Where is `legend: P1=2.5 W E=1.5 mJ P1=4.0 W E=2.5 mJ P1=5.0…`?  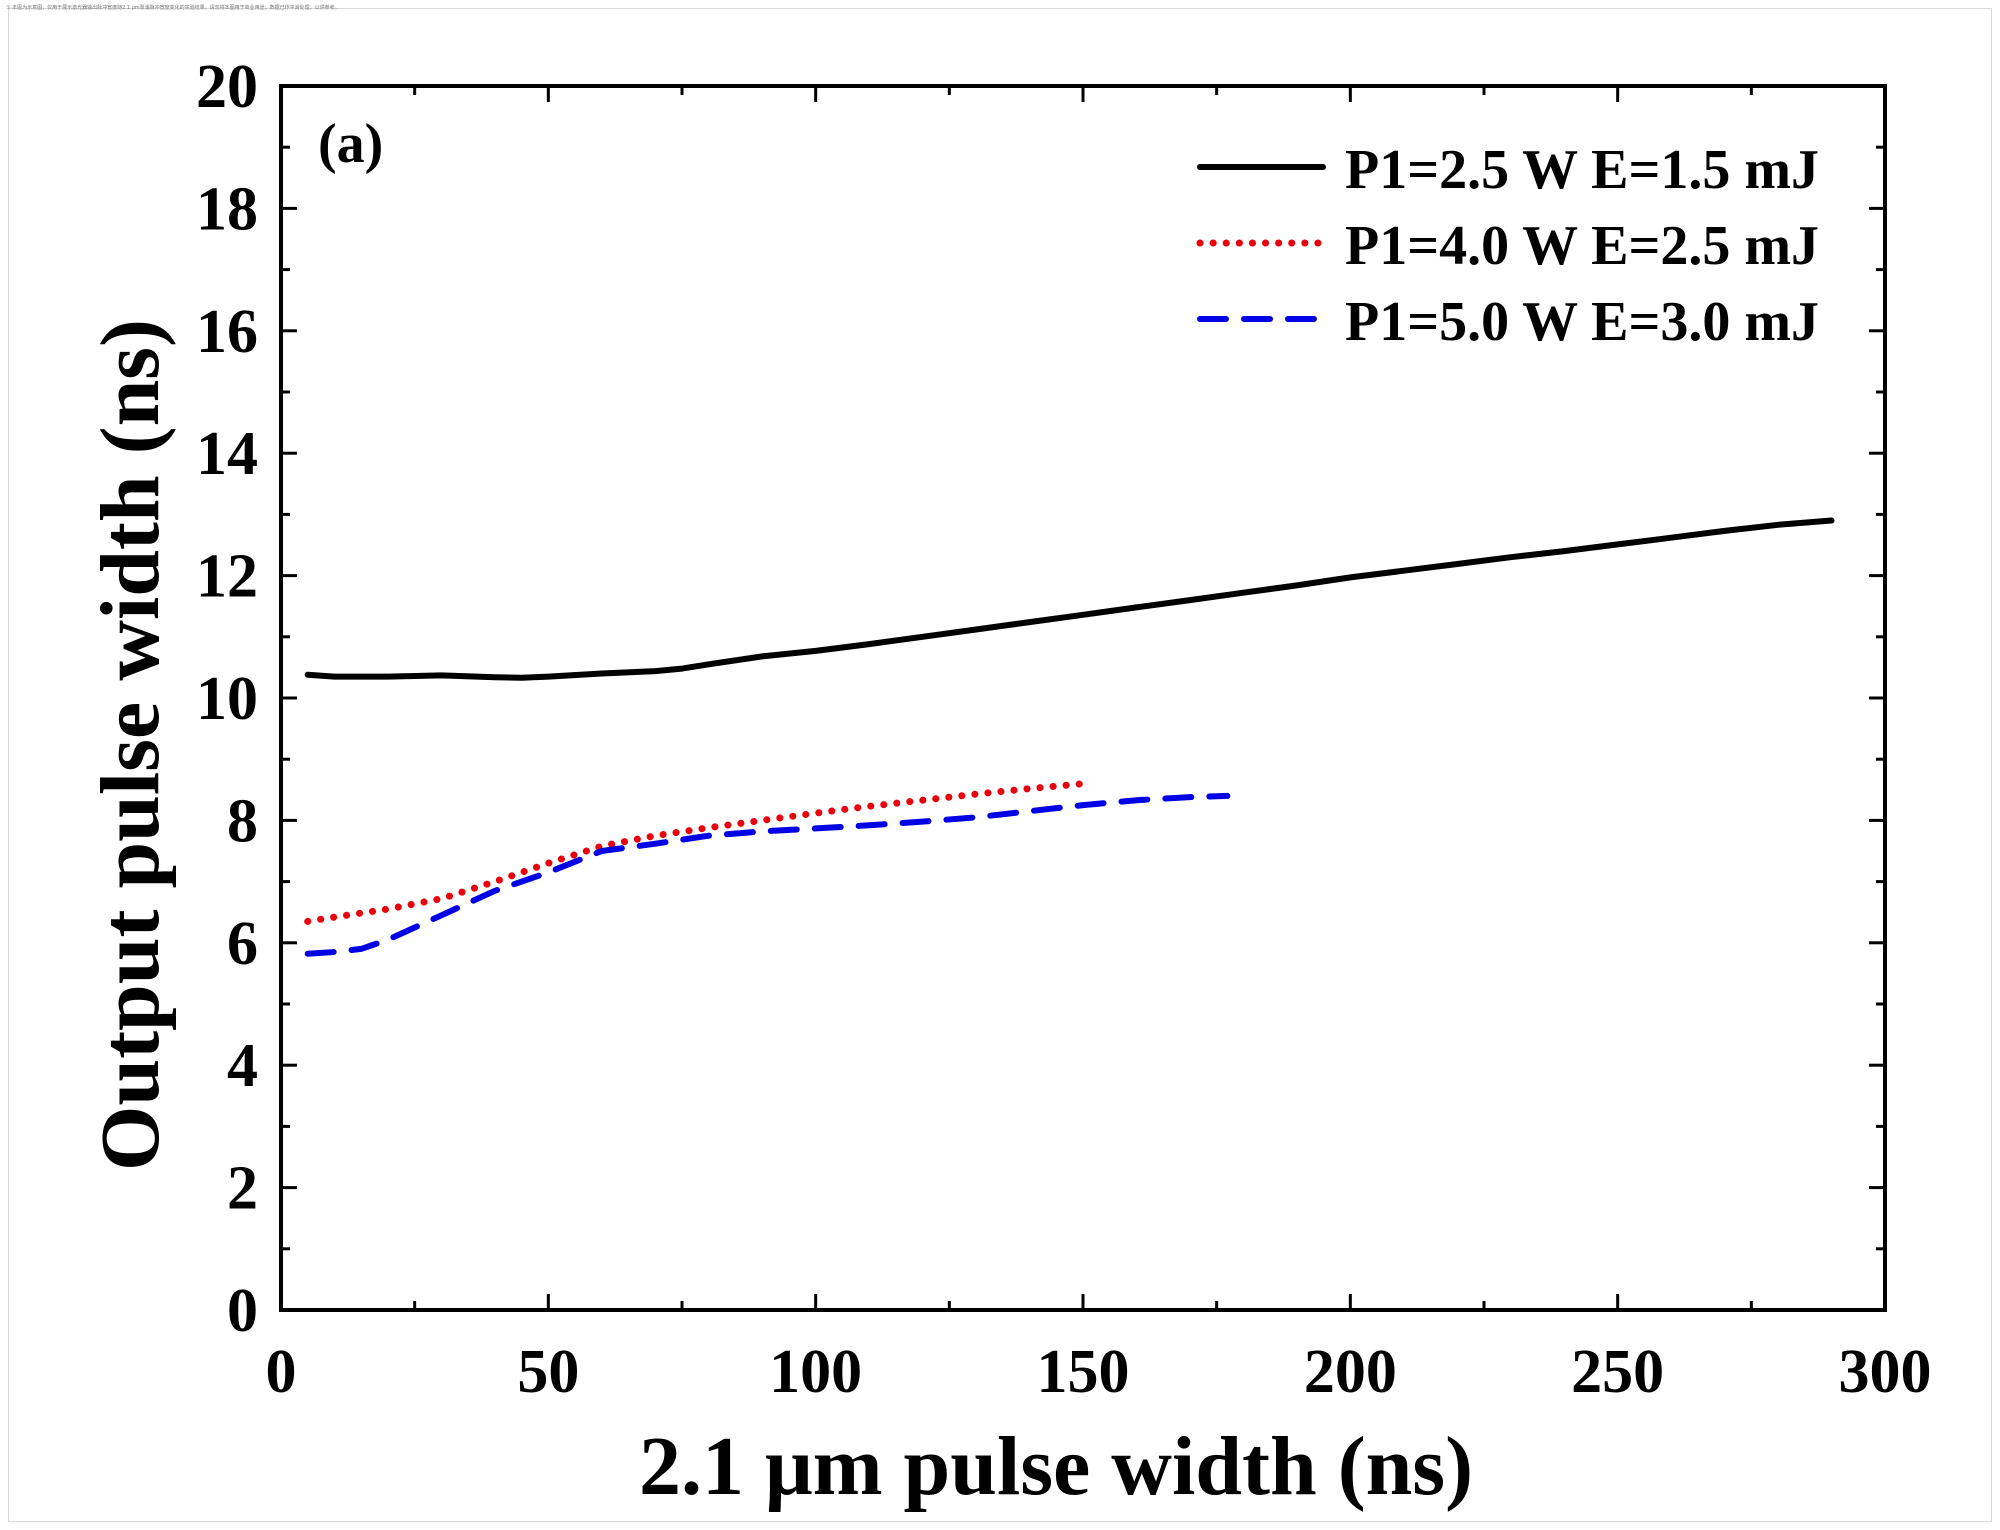 legend: P1=2.5 W E=1.5 mJ P1=4.0 W E=2.5 mJ P1=5.0… is located at coordinates (1507, 246).